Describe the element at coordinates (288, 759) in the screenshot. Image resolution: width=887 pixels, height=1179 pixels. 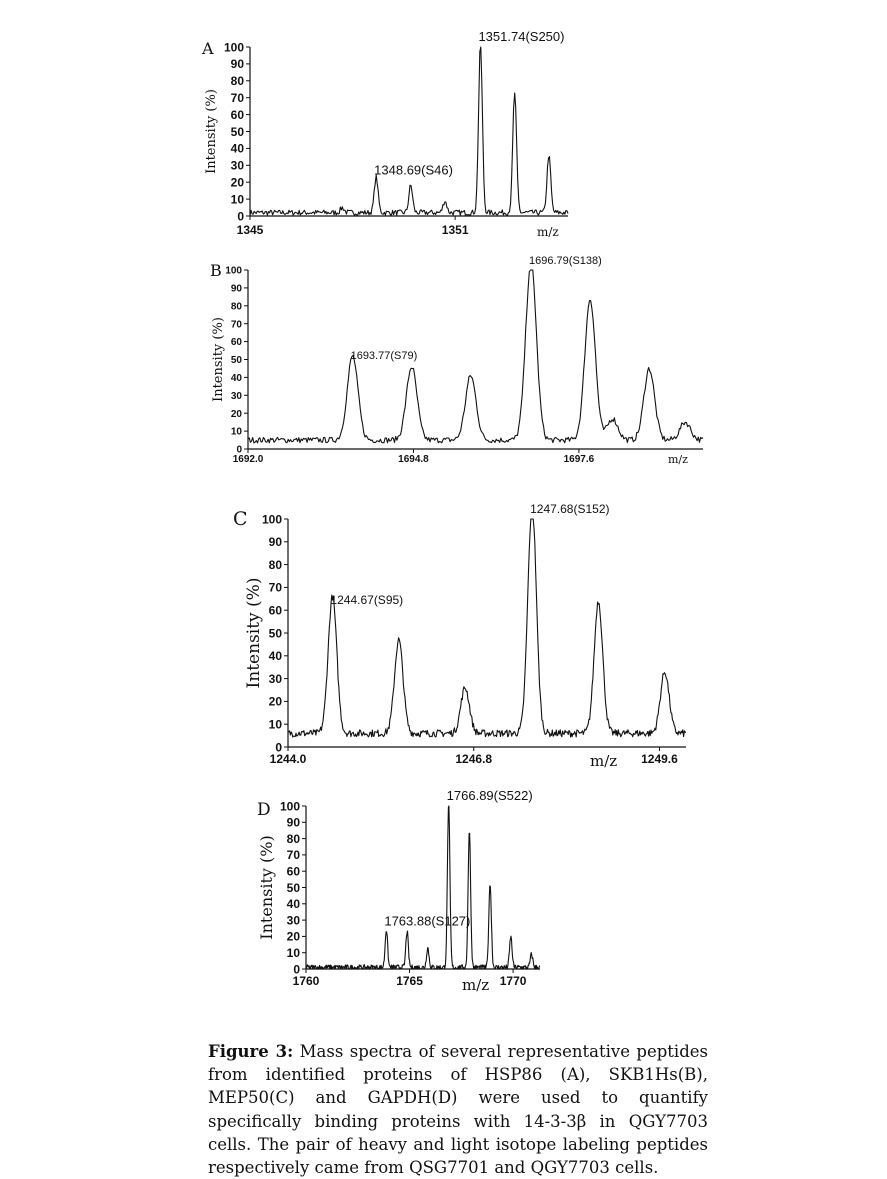
I see `x-tick-label: 1244.0` at that location.